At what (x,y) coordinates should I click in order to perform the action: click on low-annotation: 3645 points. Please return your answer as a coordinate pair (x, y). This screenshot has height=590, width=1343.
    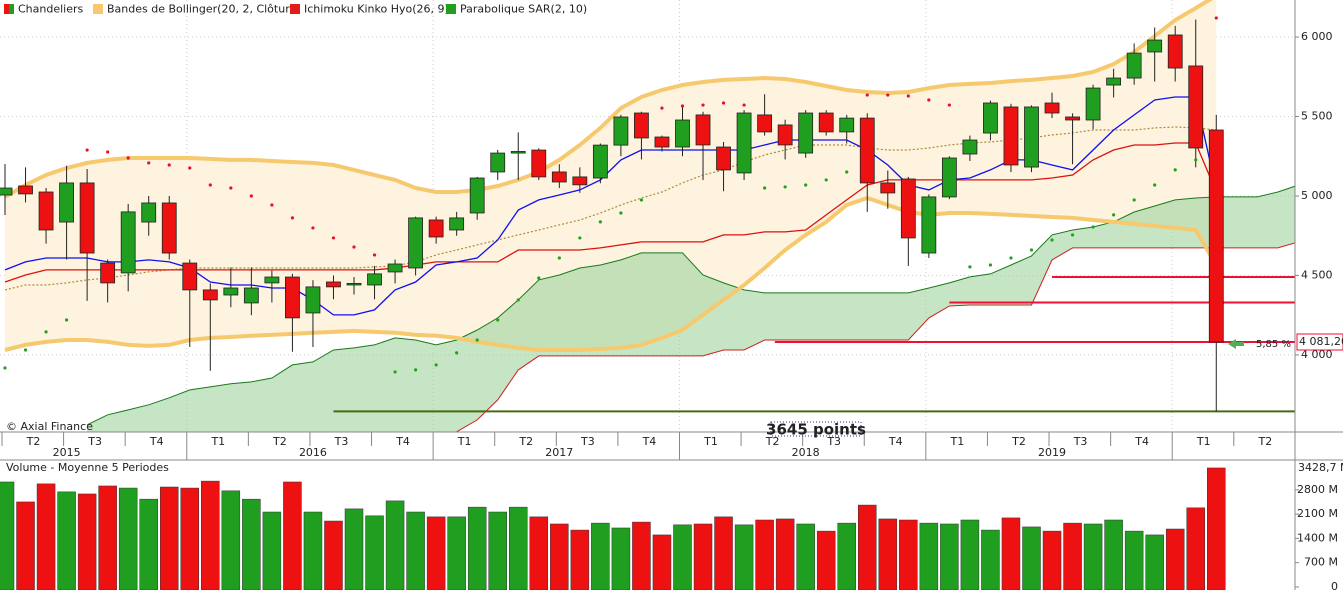
    Looking at the image, I should click on (816, 430).